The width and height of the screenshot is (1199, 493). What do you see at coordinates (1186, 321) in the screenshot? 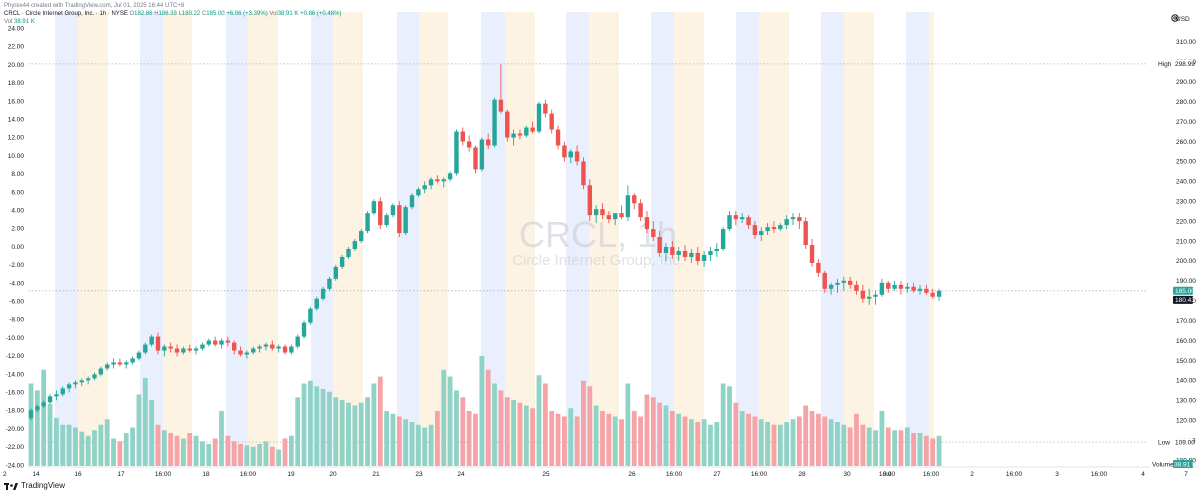
I see `price-tick: 170.00` at bounding box center [1186, 321].